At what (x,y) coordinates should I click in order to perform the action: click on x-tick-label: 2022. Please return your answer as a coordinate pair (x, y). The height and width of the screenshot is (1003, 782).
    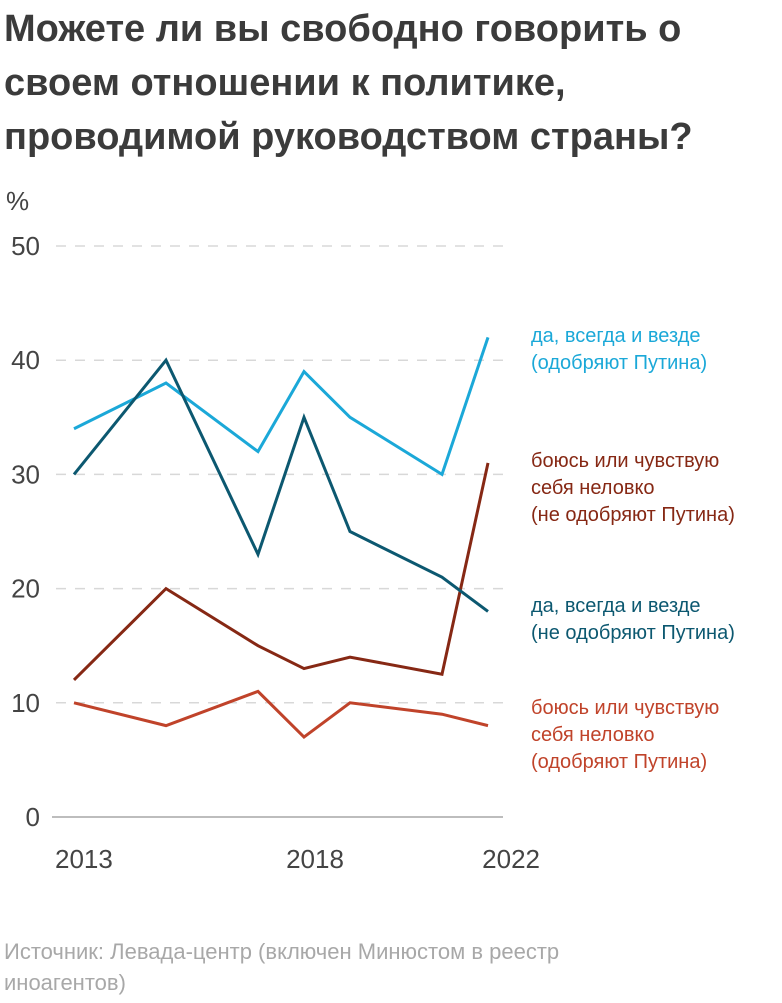
    Looking at the image, I should click on (511, 859).